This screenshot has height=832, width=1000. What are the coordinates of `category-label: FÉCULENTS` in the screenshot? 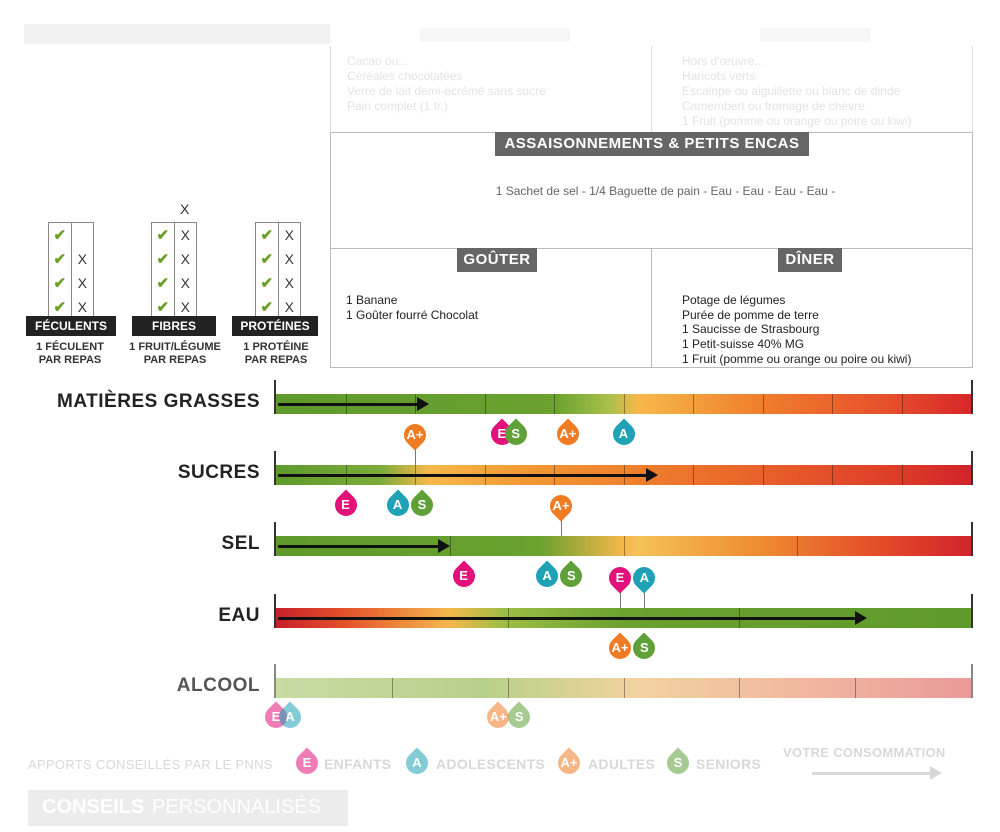 It's located at (71, 326).